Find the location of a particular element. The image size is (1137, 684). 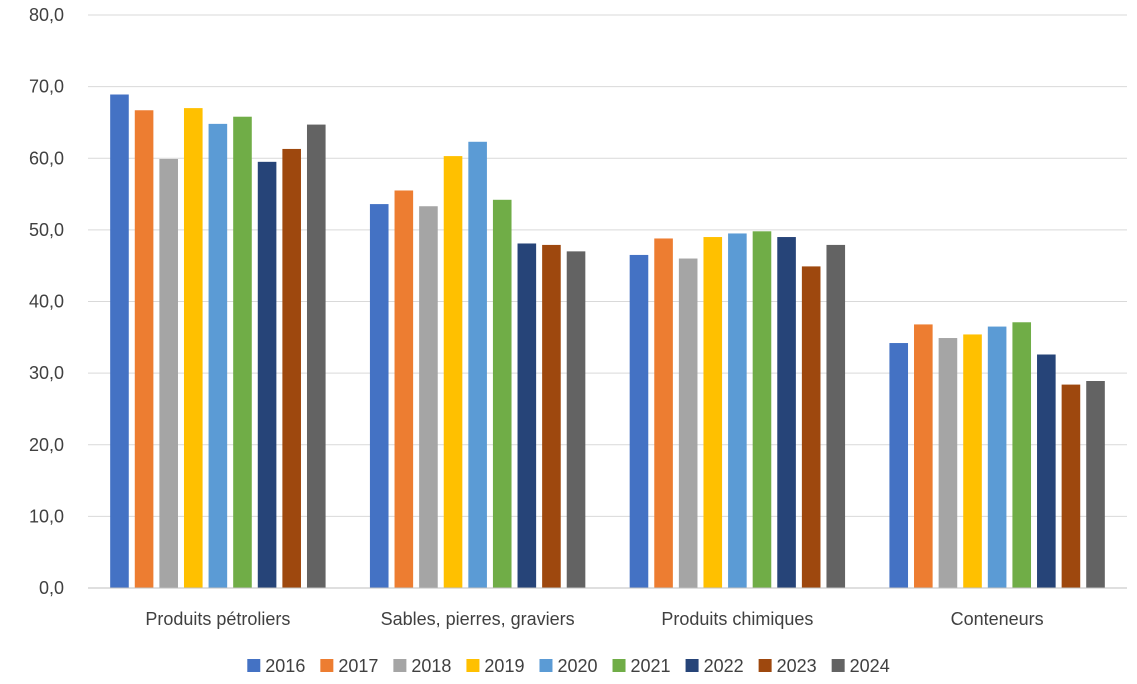

x-category-label: Produits pétroliers is located at coordinates (217, 619).